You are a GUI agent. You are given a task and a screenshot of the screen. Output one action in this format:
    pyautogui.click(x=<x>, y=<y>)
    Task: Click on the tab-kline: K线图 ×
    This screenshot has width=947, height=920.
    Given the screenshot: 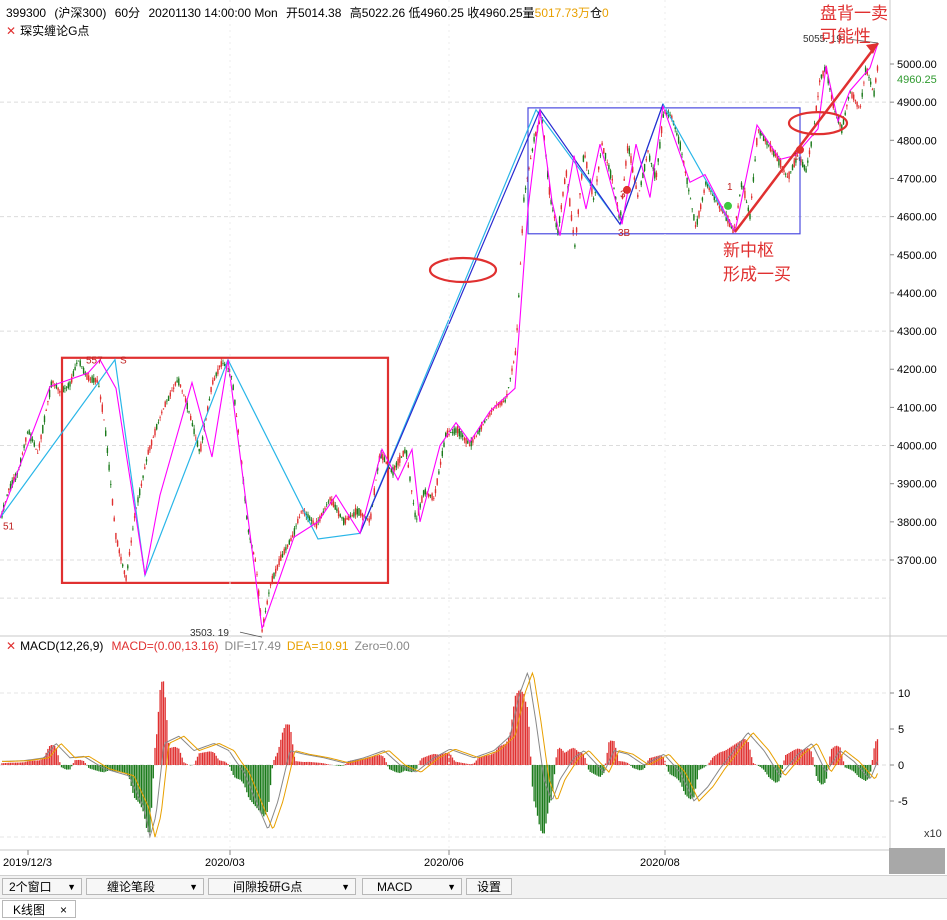 What is the action you would take?
    pyautogui.click(x=39, y=909)
    